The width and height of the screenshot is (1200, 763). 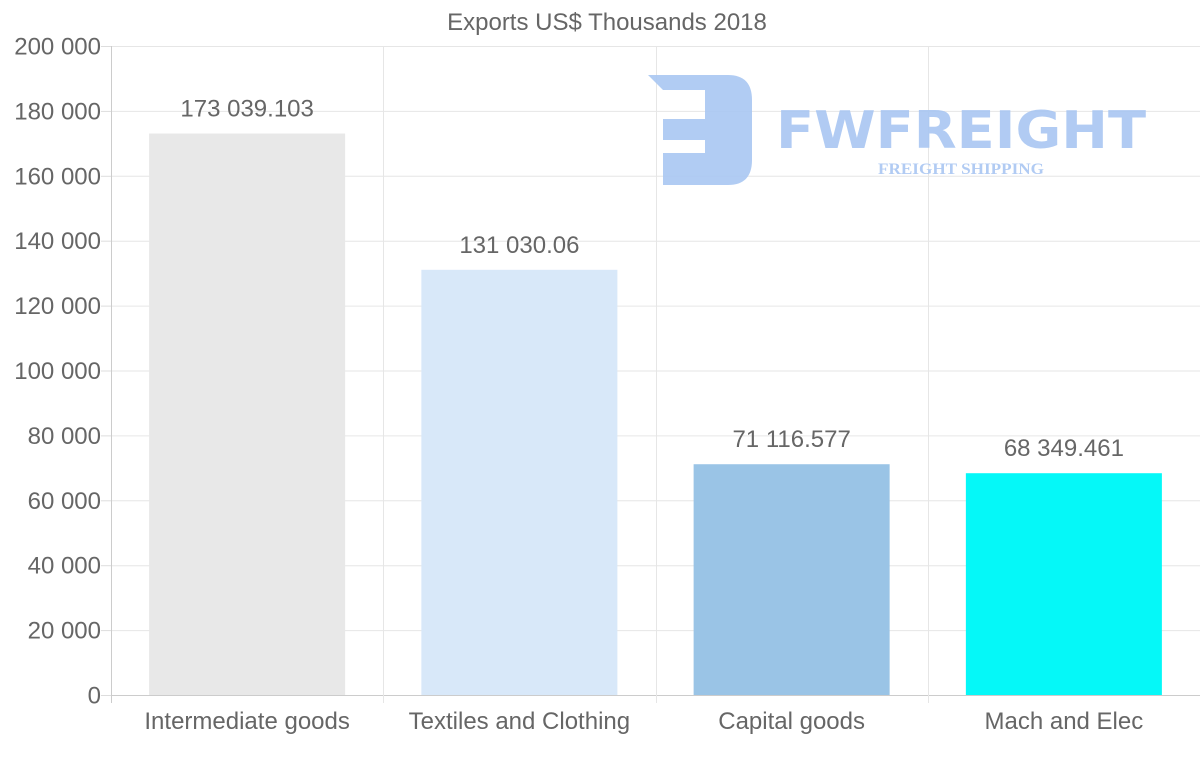 I want to click on y-tick-label: 180 000, so click(x=57, y=111).